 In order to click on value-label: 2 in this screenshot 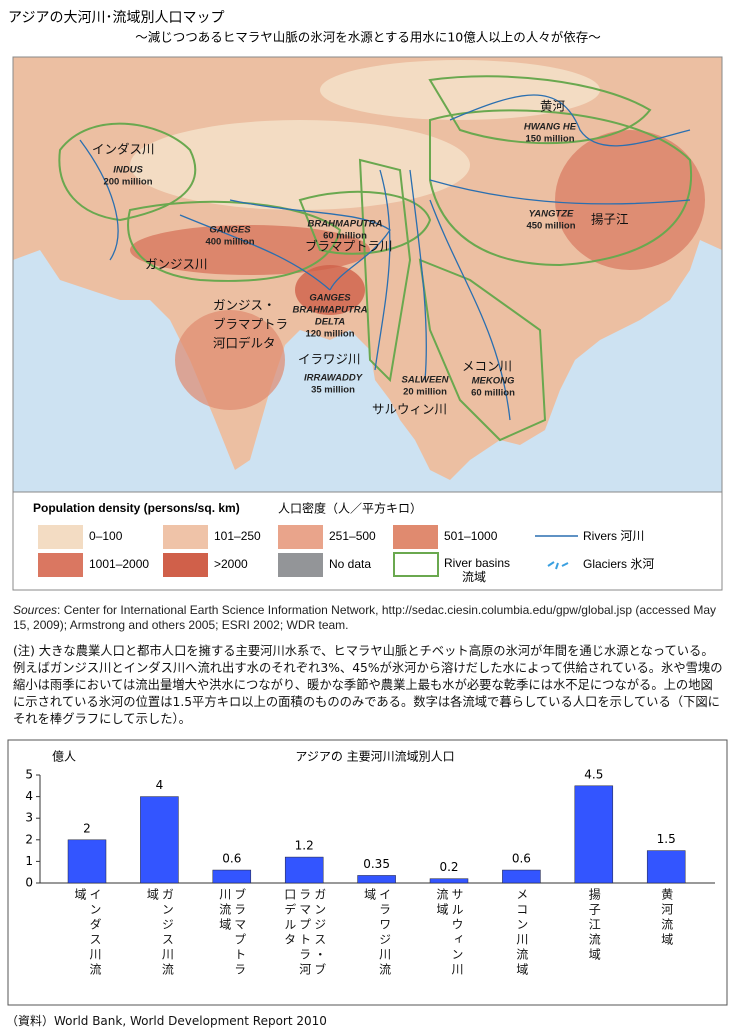, I will do `click(87, 828)`.